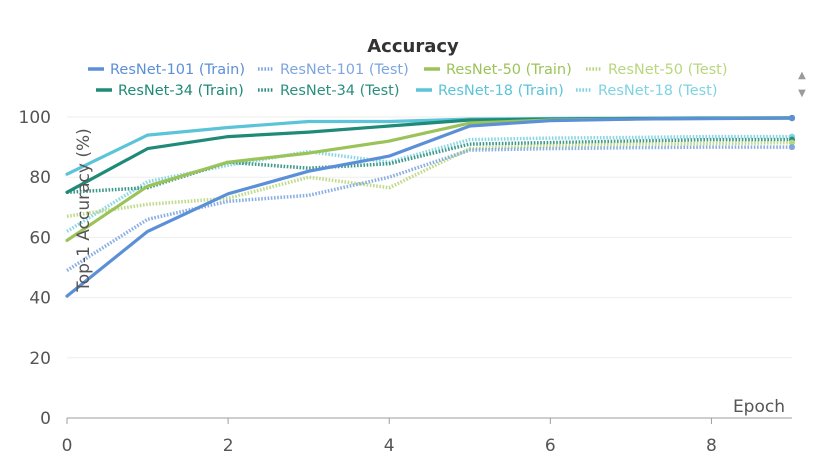 Image resolution: width=827 pixels, height=472 pixels. Describe the element at coordinates (35, 268) in the screenshot. I see `y-axis: 0 20 40 60 80 100` at that location.